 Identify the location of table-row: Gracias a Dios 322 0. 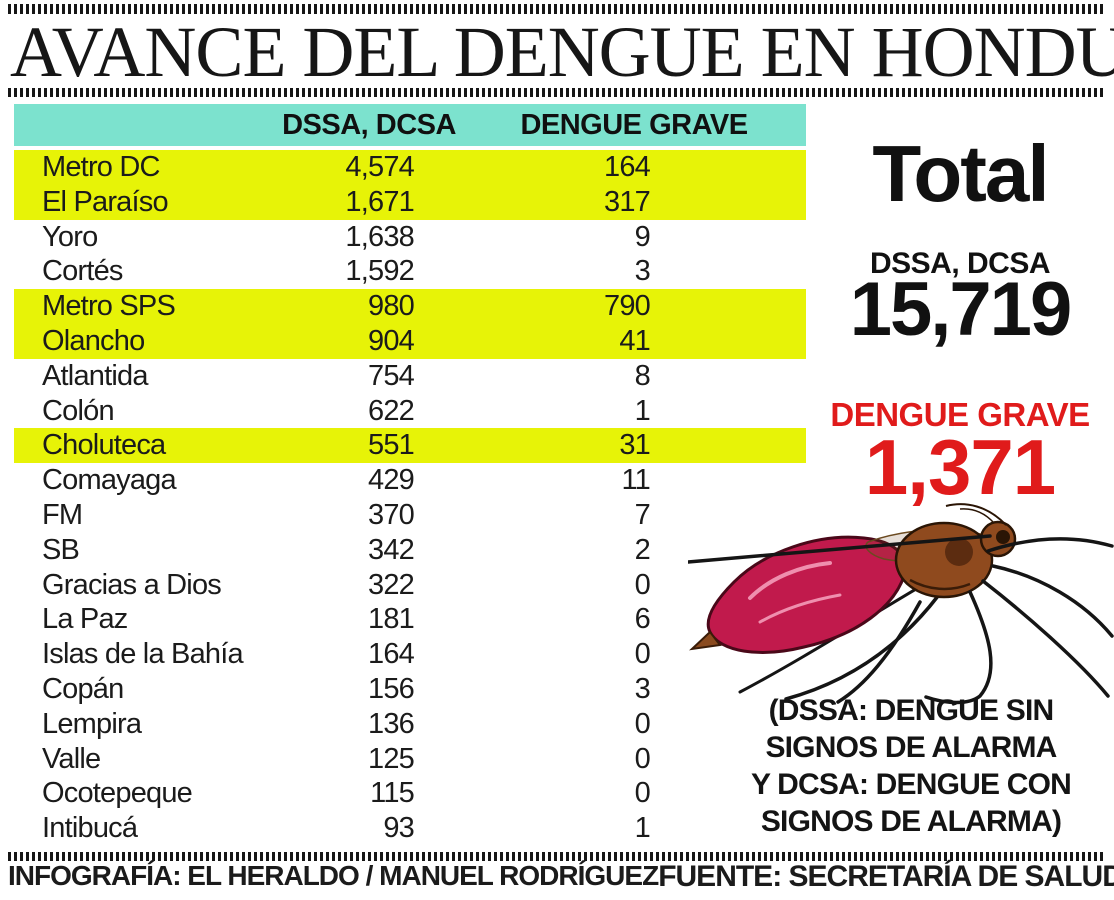
(410, 585).